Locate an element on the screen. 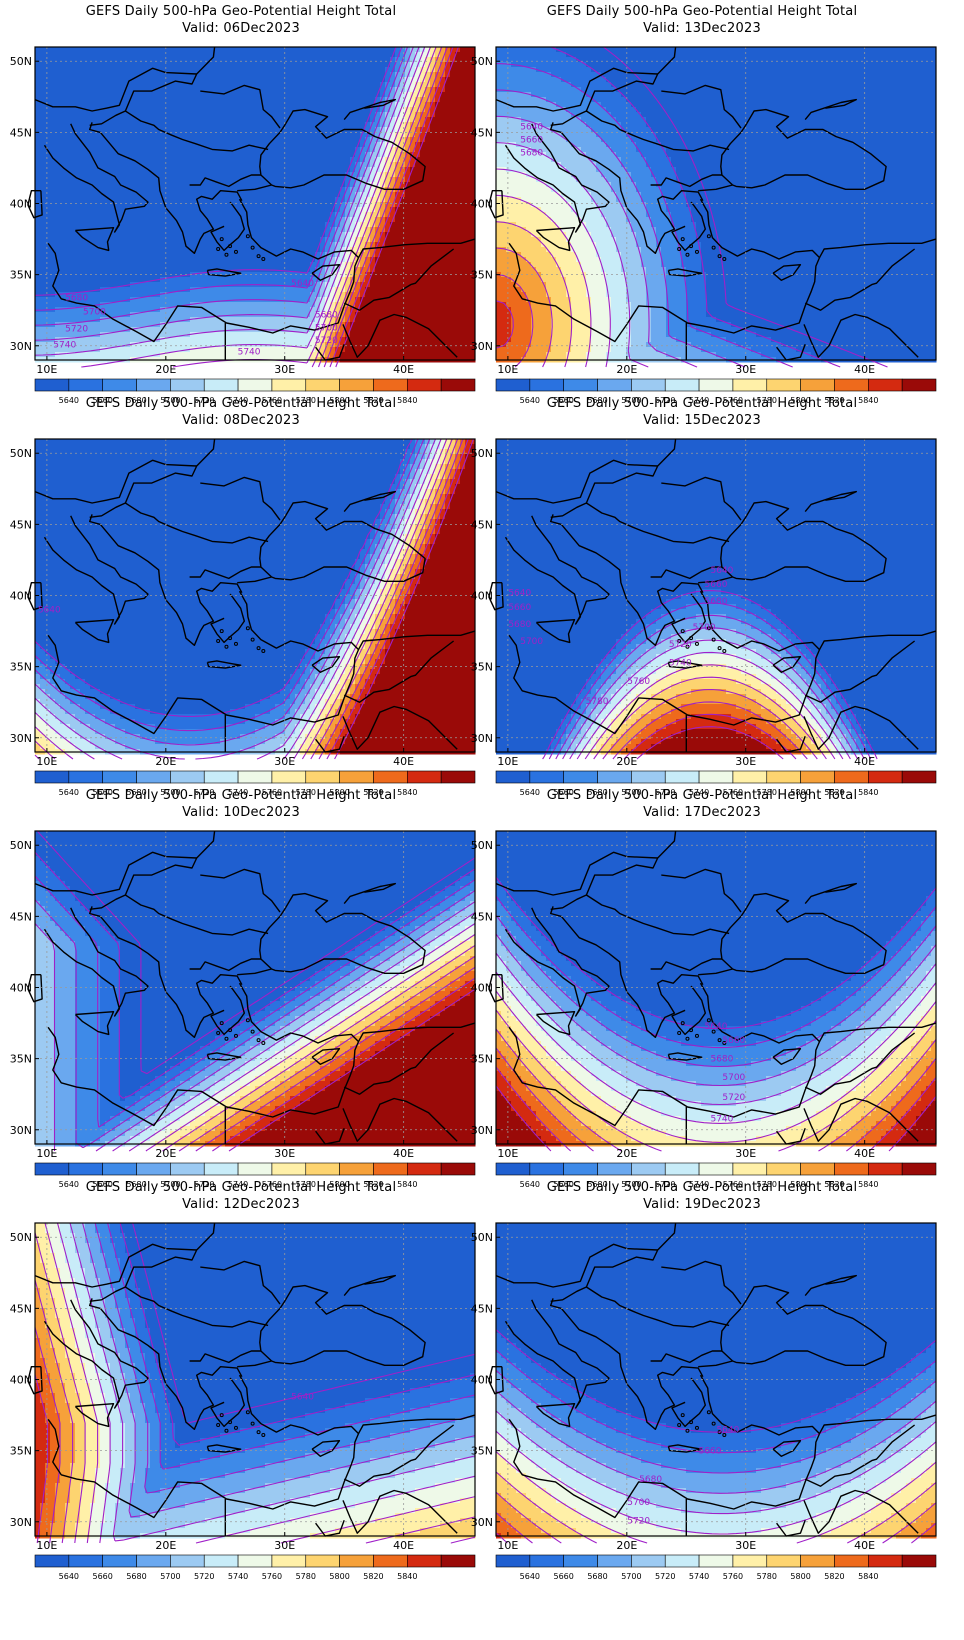 This screenshot has height=1640, width=964. axis-tick-labels: 30N 35N 40N 45N 50N 10E 20E 30E 40E is located at coordinates (212, 1391).